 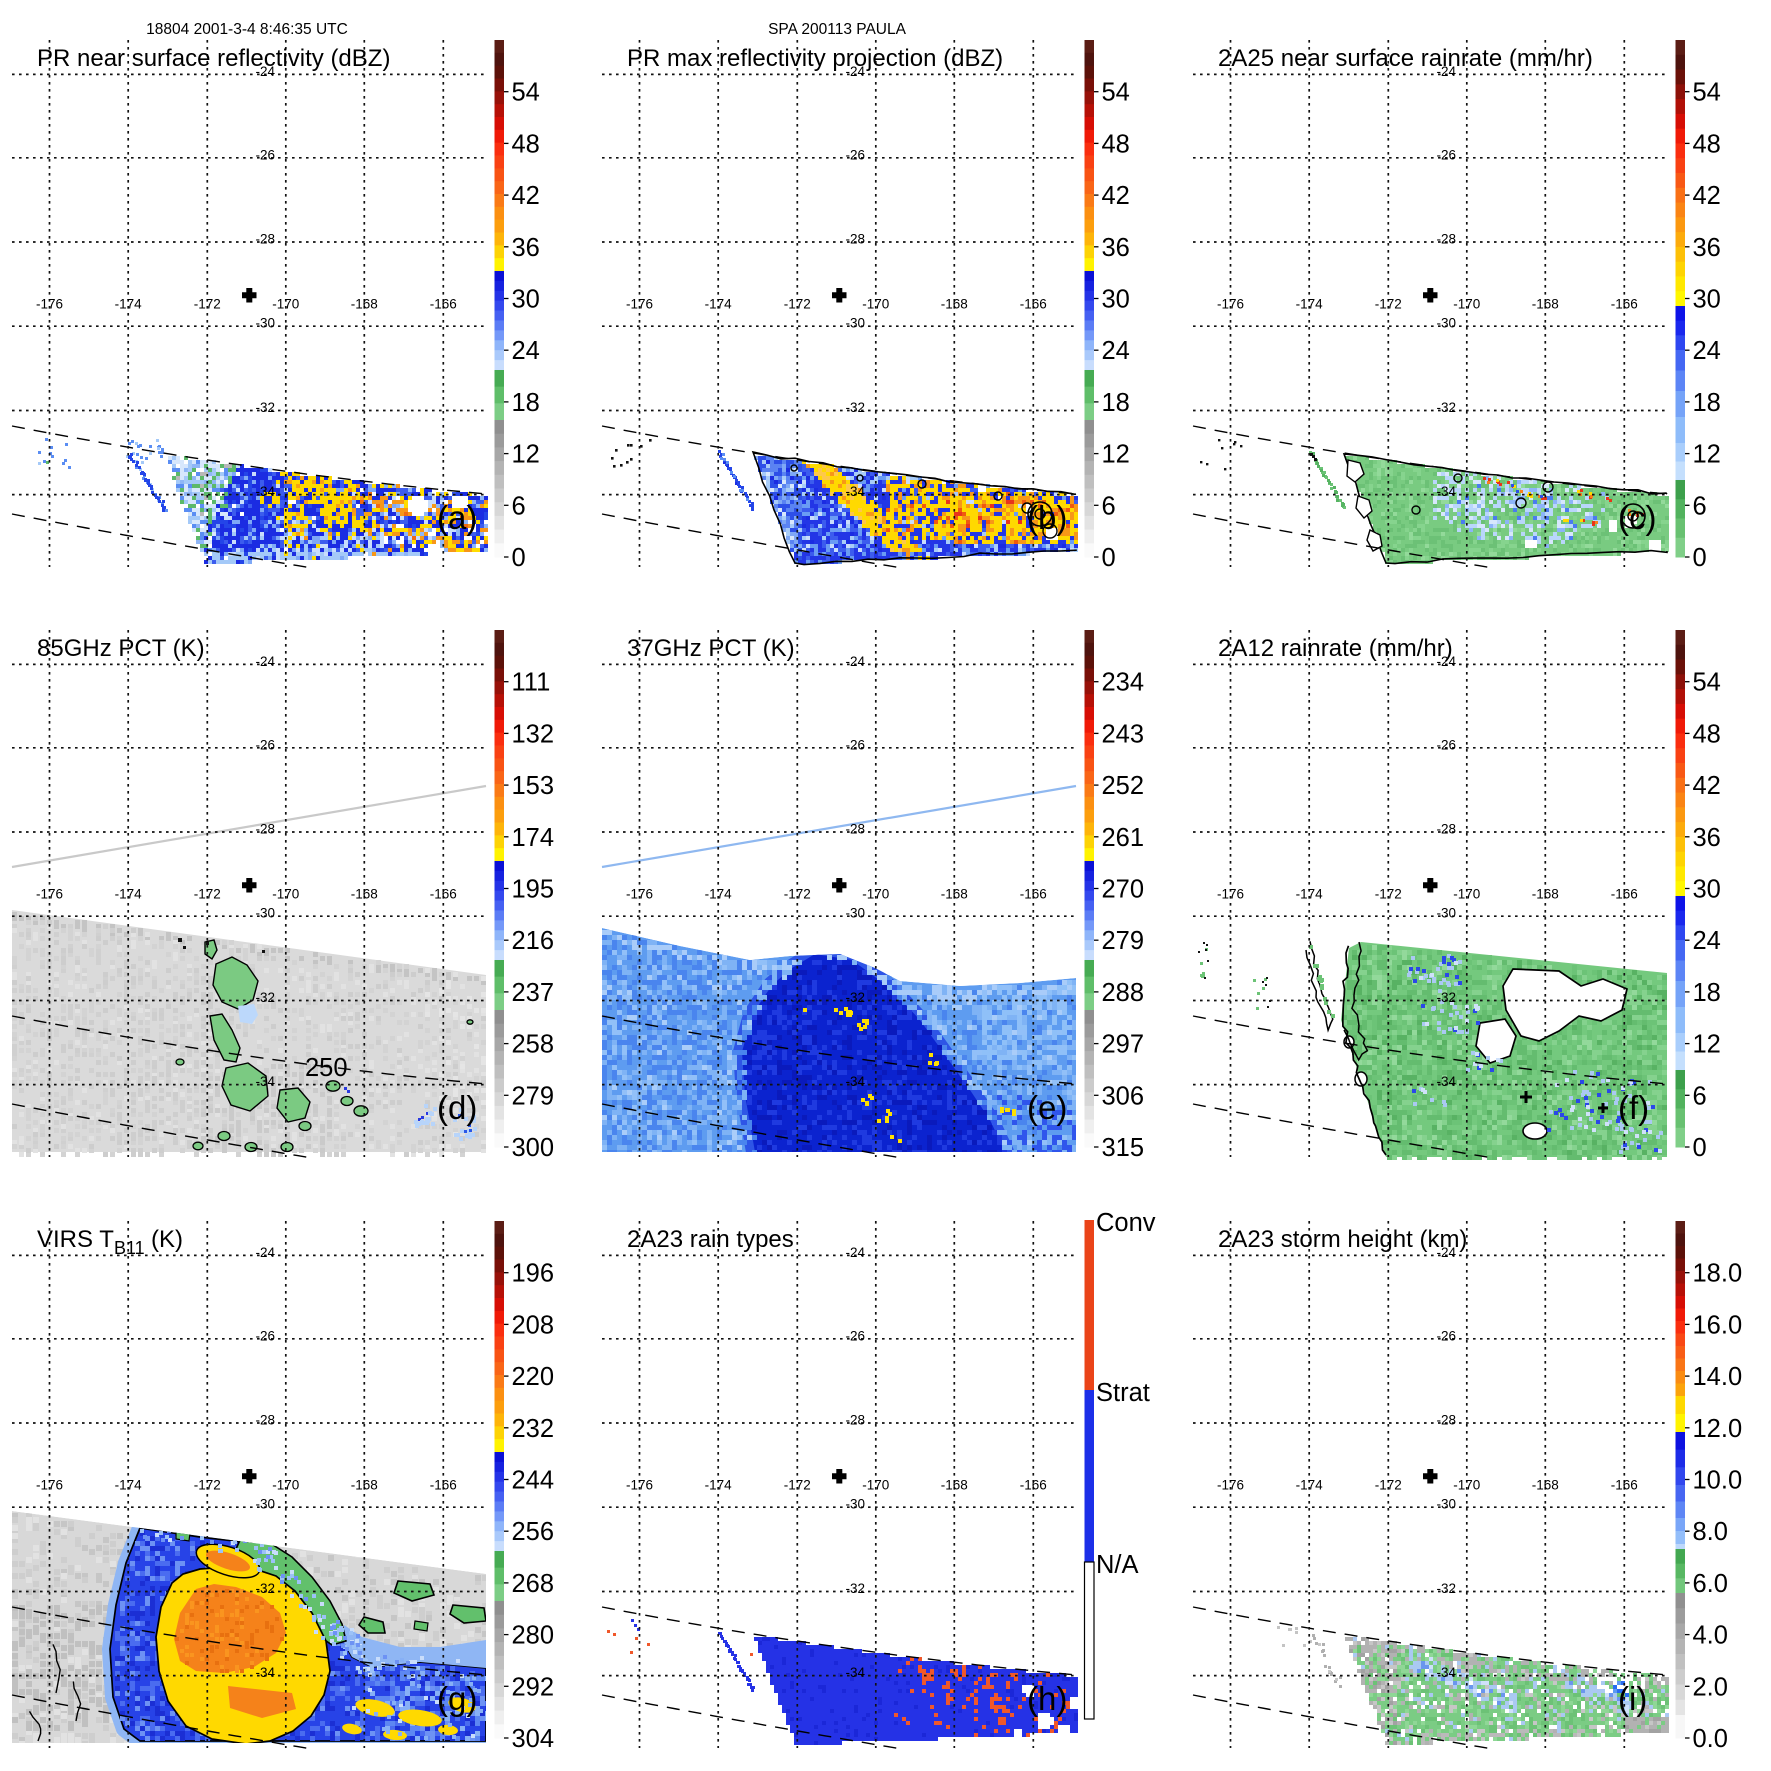 I want to click on svg-text: 195, so click(x=533, y=890).